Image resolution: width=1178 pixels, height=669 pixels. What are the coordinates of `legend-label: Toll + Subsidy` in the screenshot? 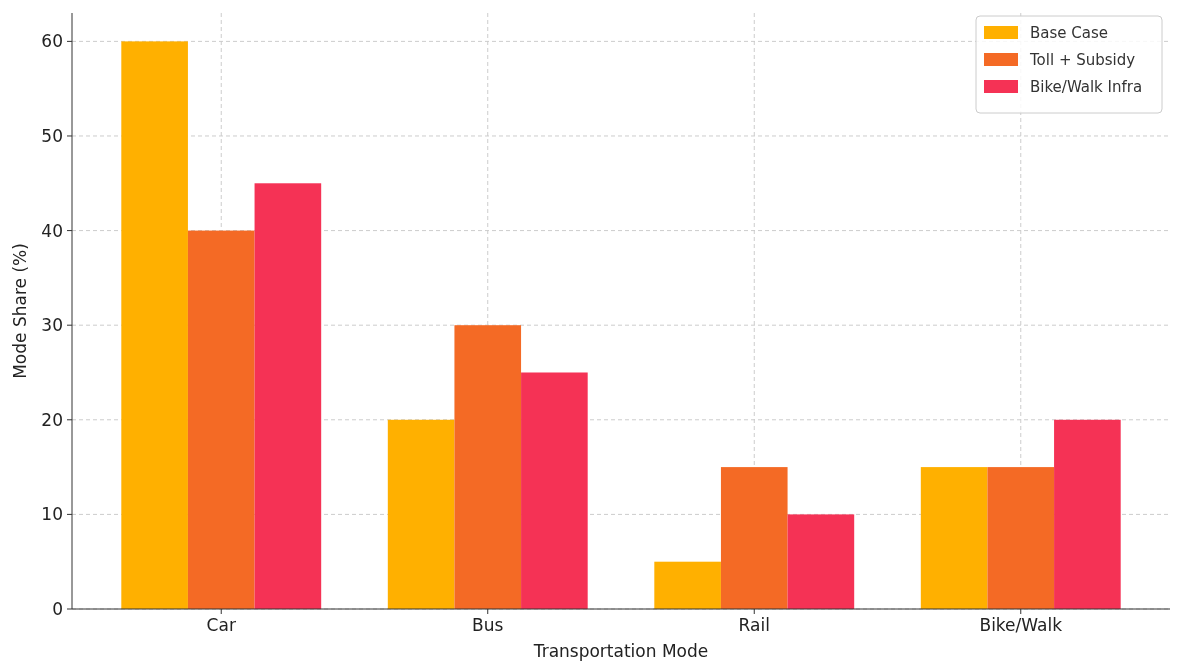 It's located at (1082, 60).